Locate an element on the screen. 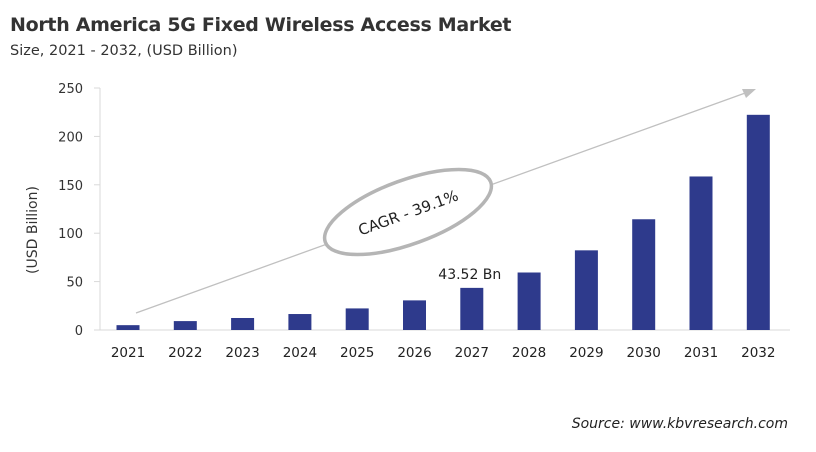  chart-subtitle: Size, 2021 - 2032, (USD Billion) is located at coordinates (124, 51).